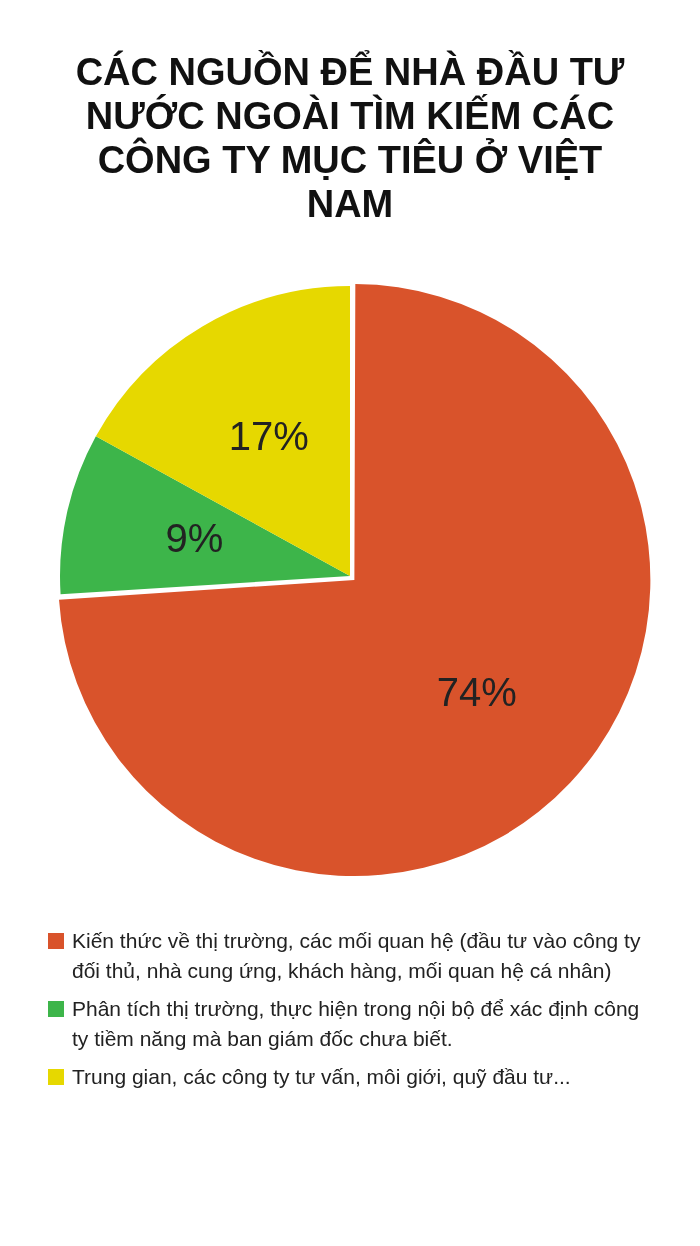 The image size is (700, 1246). Describe the element at coordinates (356, 1024) in the screenshot. I see `legend-label: Phân tích thị trường, thực hiện trong nội bộ để xác định công ty tiềm năng mà ban giám đốc chưa biết.` at that location.